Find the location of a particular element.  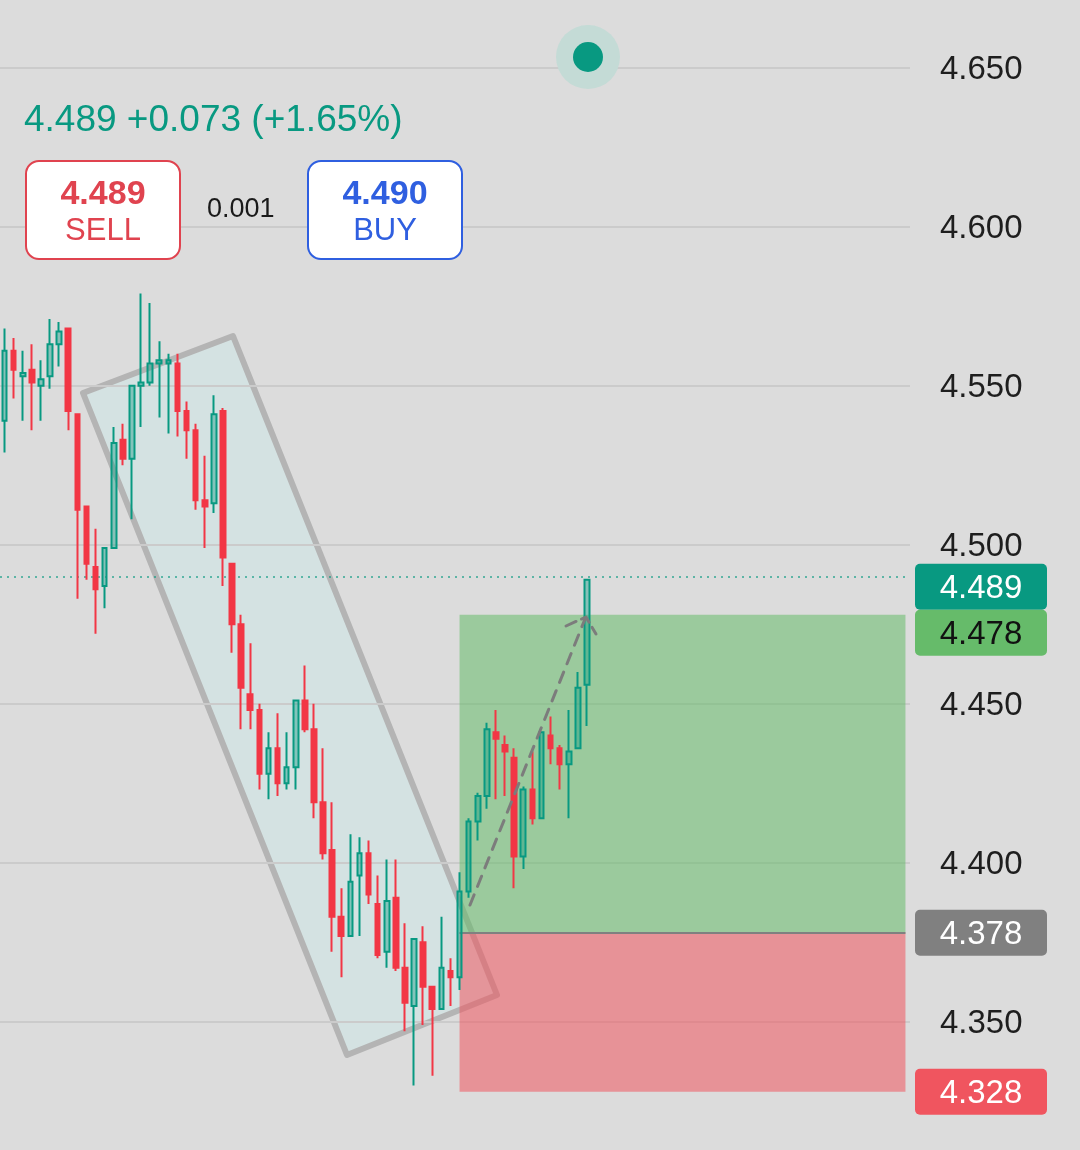

ref-line-label: 4.378 is located at coordinates (981, 933).